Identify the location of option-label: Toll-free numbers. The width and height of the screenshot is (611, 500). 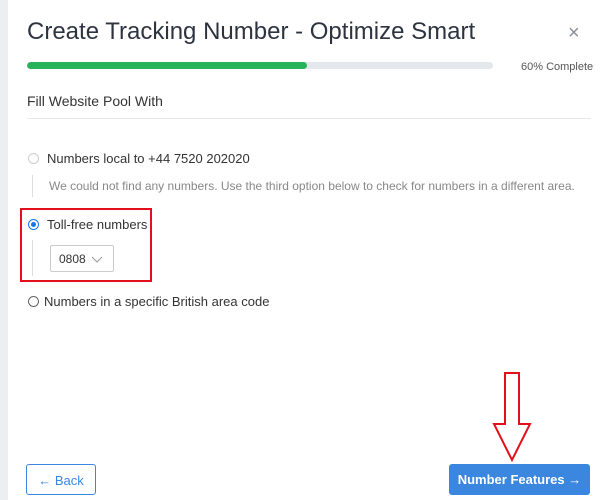
(97, 224).